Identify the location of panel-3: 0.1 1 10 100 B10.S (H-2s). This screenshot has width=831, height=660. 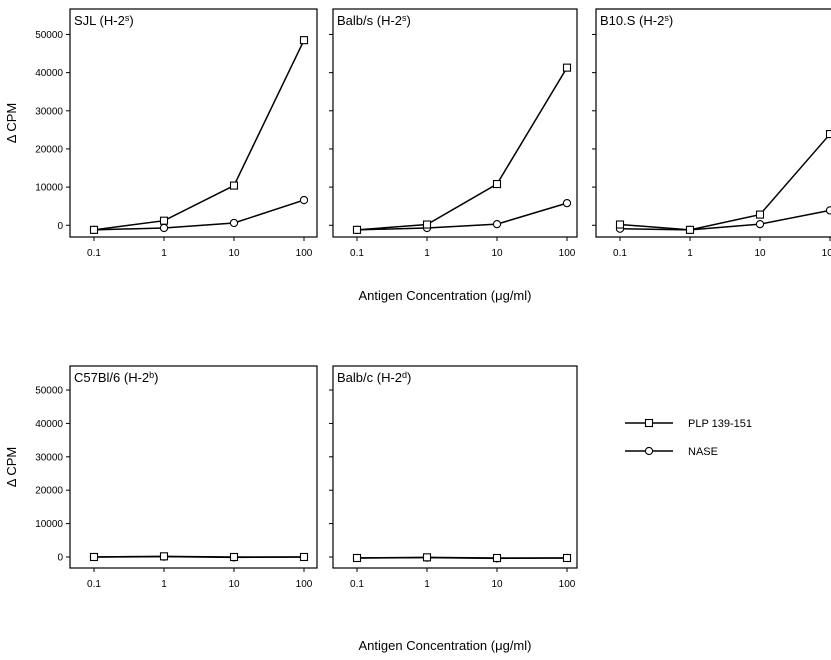
(711, 133).